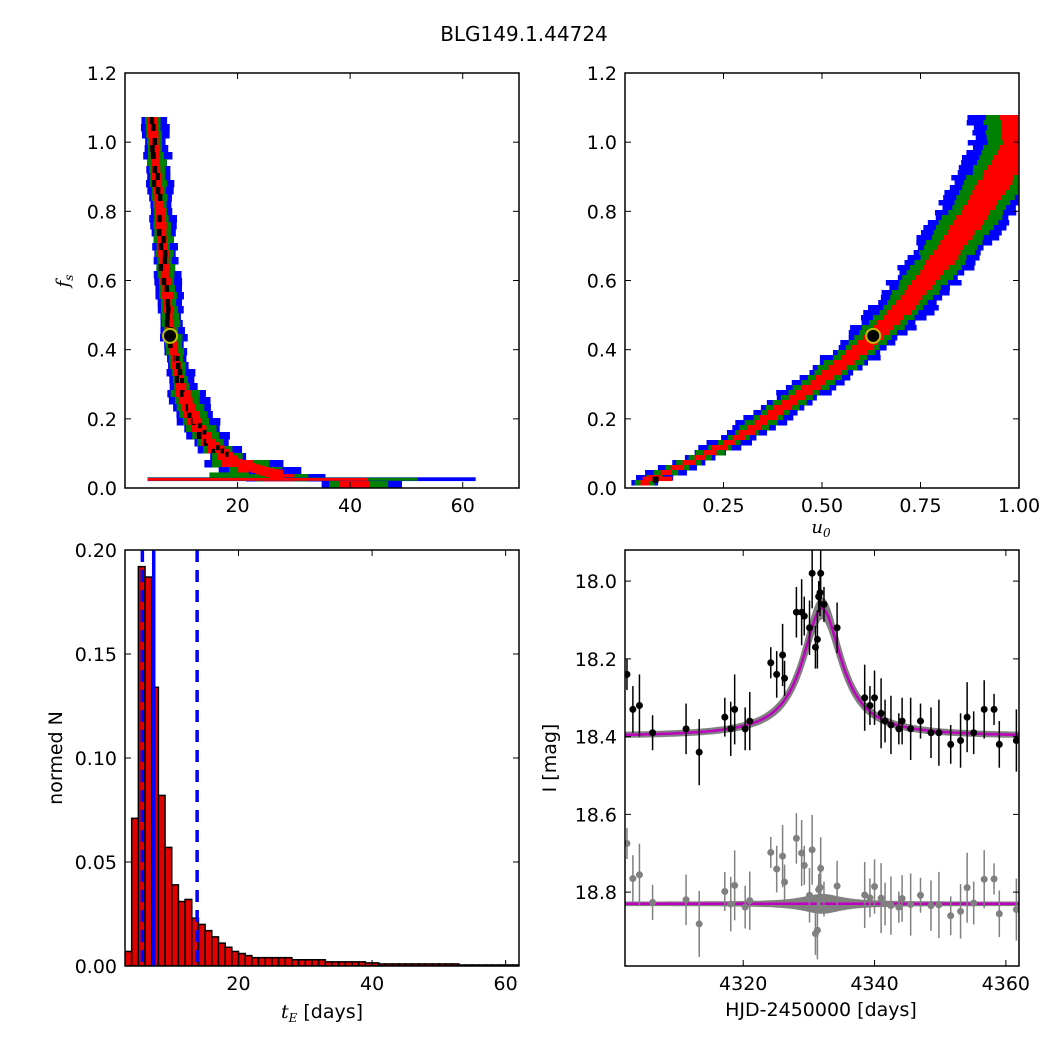 The image size is (1050, 1050). What do you see at coordinates (821, 1010) in the screenshot?
I see `x-axis-label-hjd: HJD-2450000 [days]` at bounding box center [821, 1010].